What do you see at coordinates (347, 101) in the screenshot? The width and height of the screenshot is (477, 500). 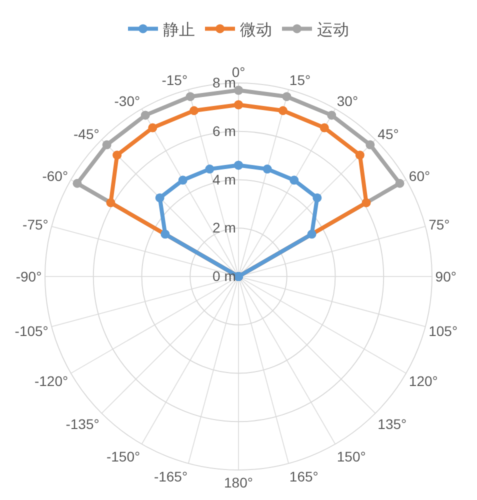 I see `spoke-label: 30°` at bounding box center [347, 101].